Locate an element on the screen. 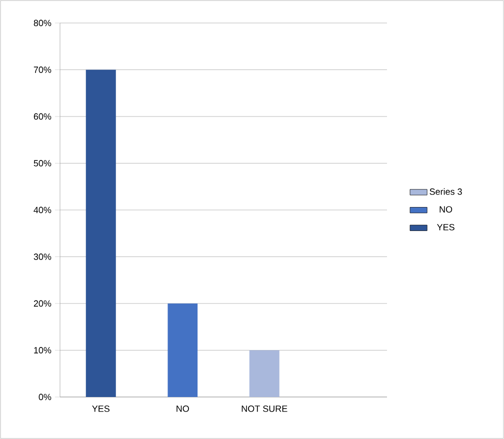 The width and height of the screenshot is (504, 439). x-tick-label: NOT SURE is located at coordinates (265, 409).